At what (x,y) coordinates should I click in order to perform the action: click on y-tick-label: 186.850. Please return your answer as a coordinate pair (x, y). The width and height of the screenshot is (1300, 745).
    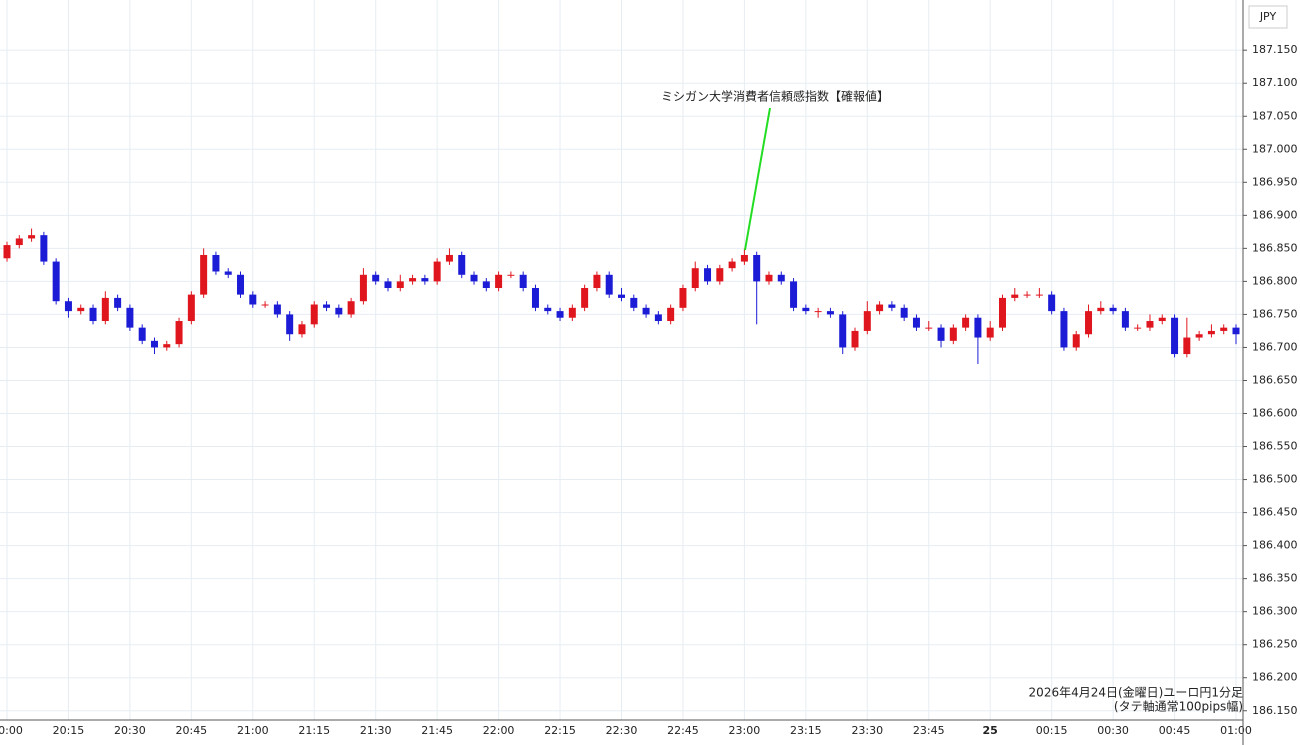
    Looking at the image, I should click on (1275, 247).